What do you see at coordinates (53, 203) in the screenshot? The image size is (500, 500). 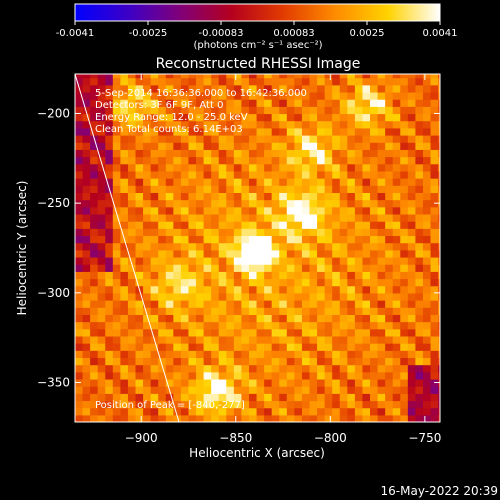 I see `y-tick-label: −250` at bounding box center [53, 203].